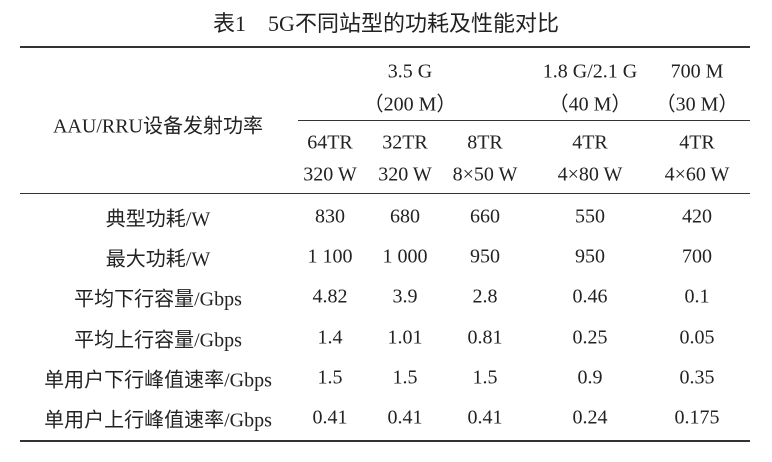 The height and width of the screenshot is (462, 772). Describe the element at coordinates (590, 216) in the screenshot. I see `cell: 550` at that location.